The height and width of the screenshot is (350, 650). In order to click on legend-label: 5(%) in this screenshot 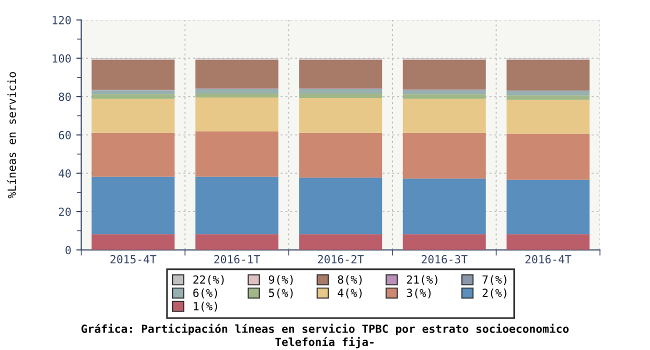, I will do `click(281, 293)`.